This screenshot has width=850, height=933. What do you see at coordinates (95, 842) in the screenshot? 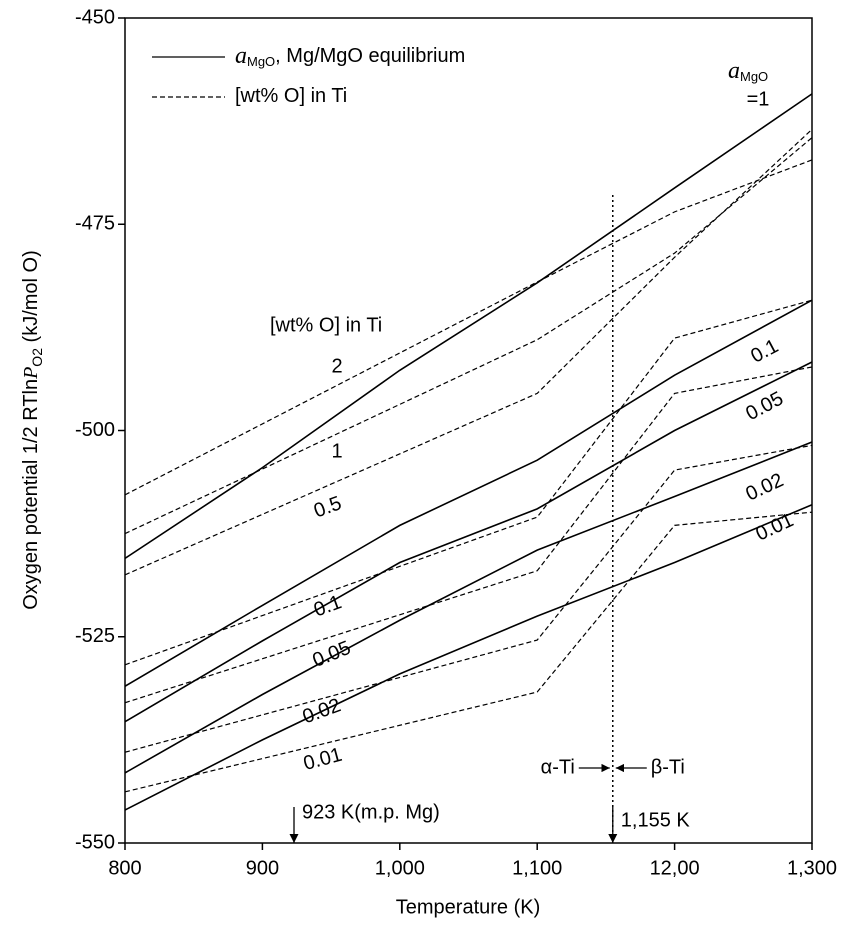
I see `y-tick-label: -550` at bounding box center [95, 842].